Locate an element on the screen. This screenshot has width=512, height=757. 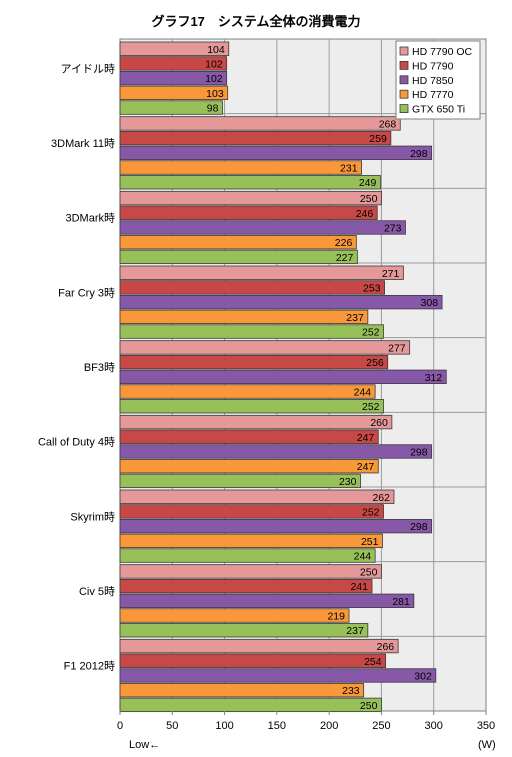
bar-value-label: 231 is located at coordinates (349, 169).